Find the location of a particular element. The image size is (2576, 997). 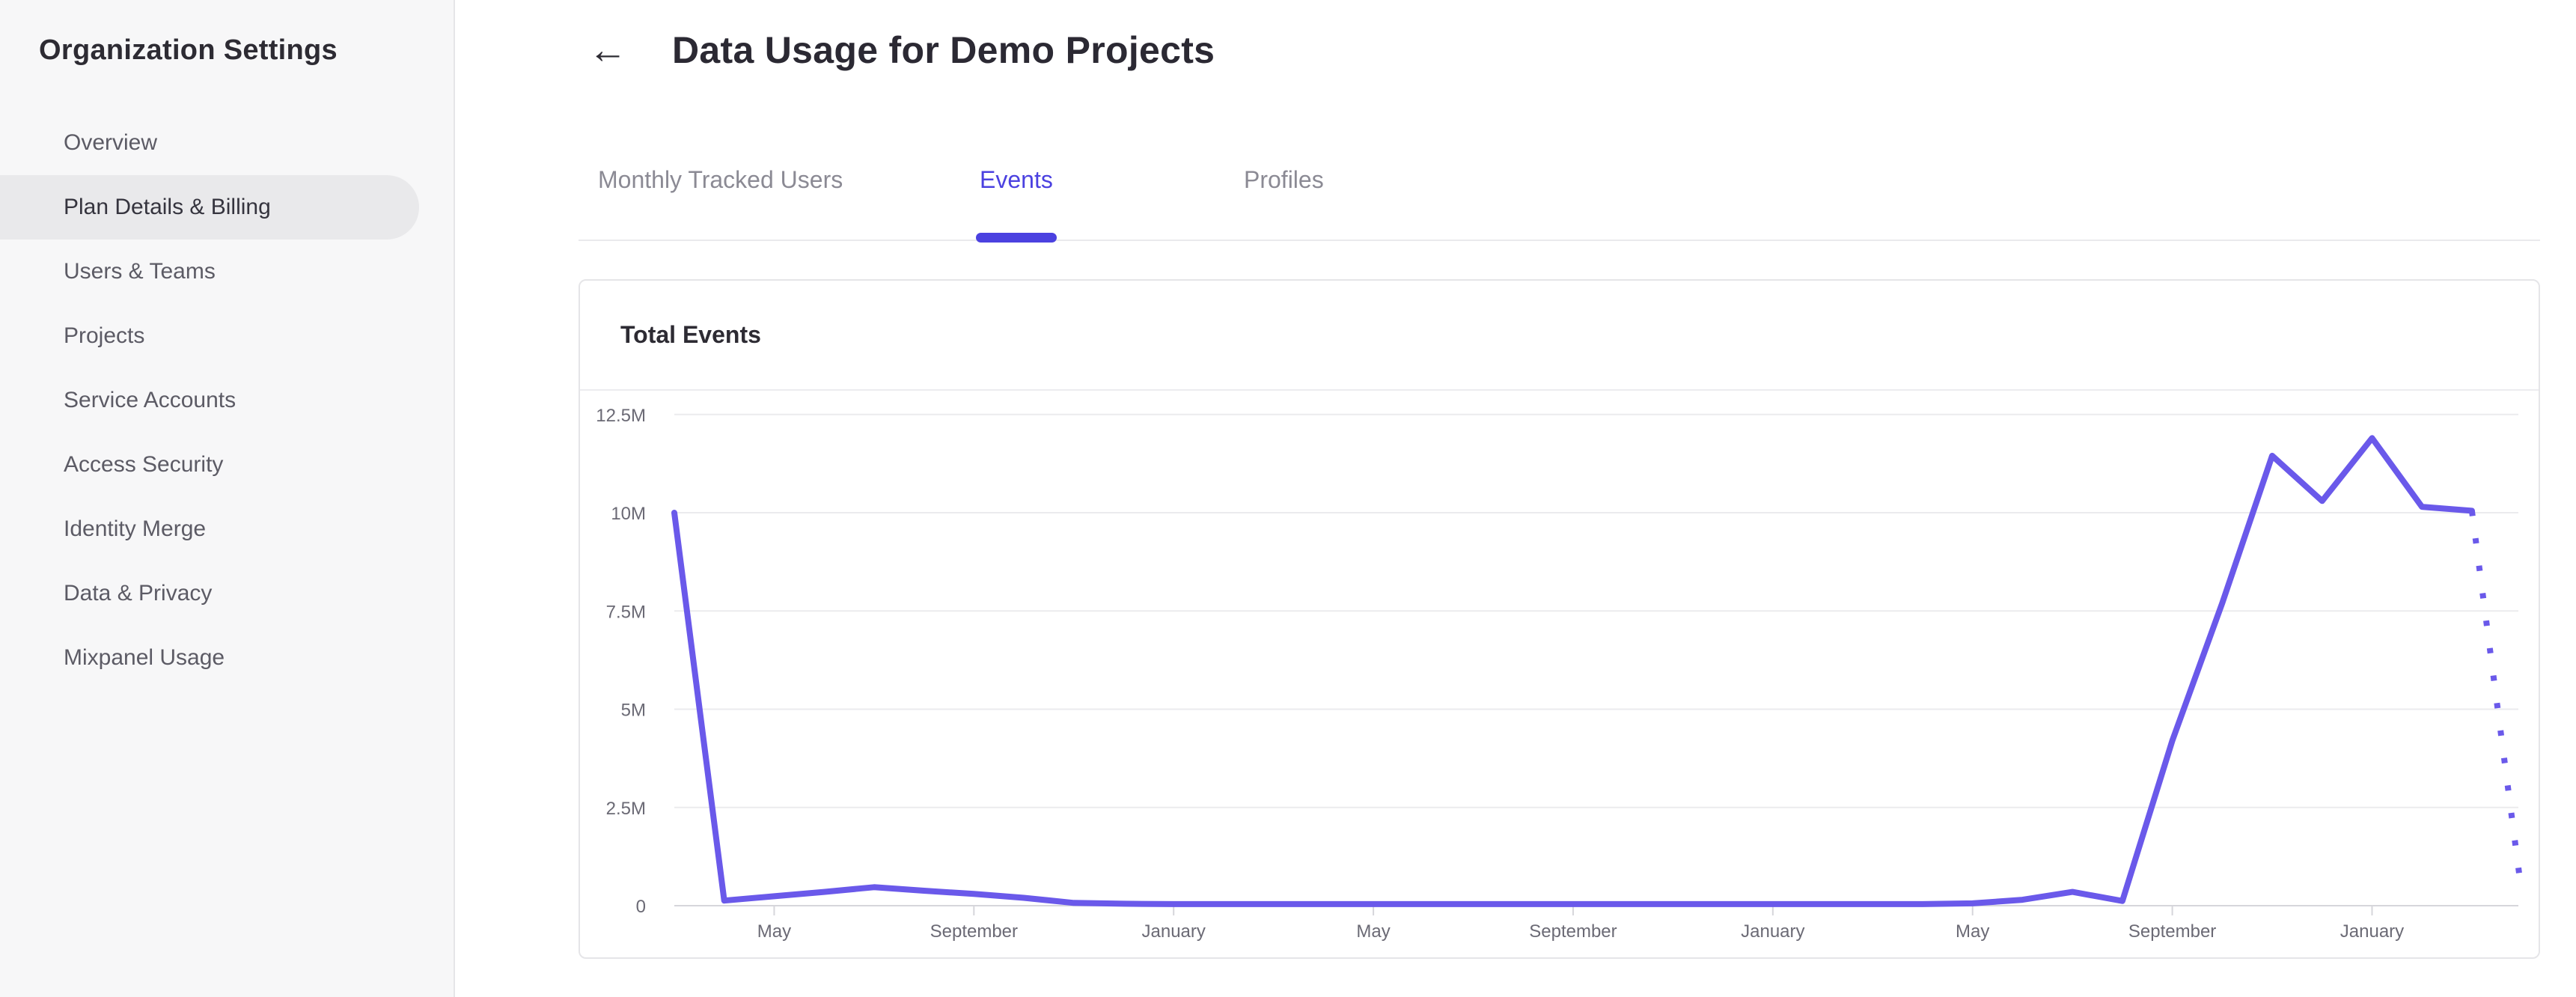

sidebar-item-data-privacy: Data & Privacy is located at coordinates (138, 593).